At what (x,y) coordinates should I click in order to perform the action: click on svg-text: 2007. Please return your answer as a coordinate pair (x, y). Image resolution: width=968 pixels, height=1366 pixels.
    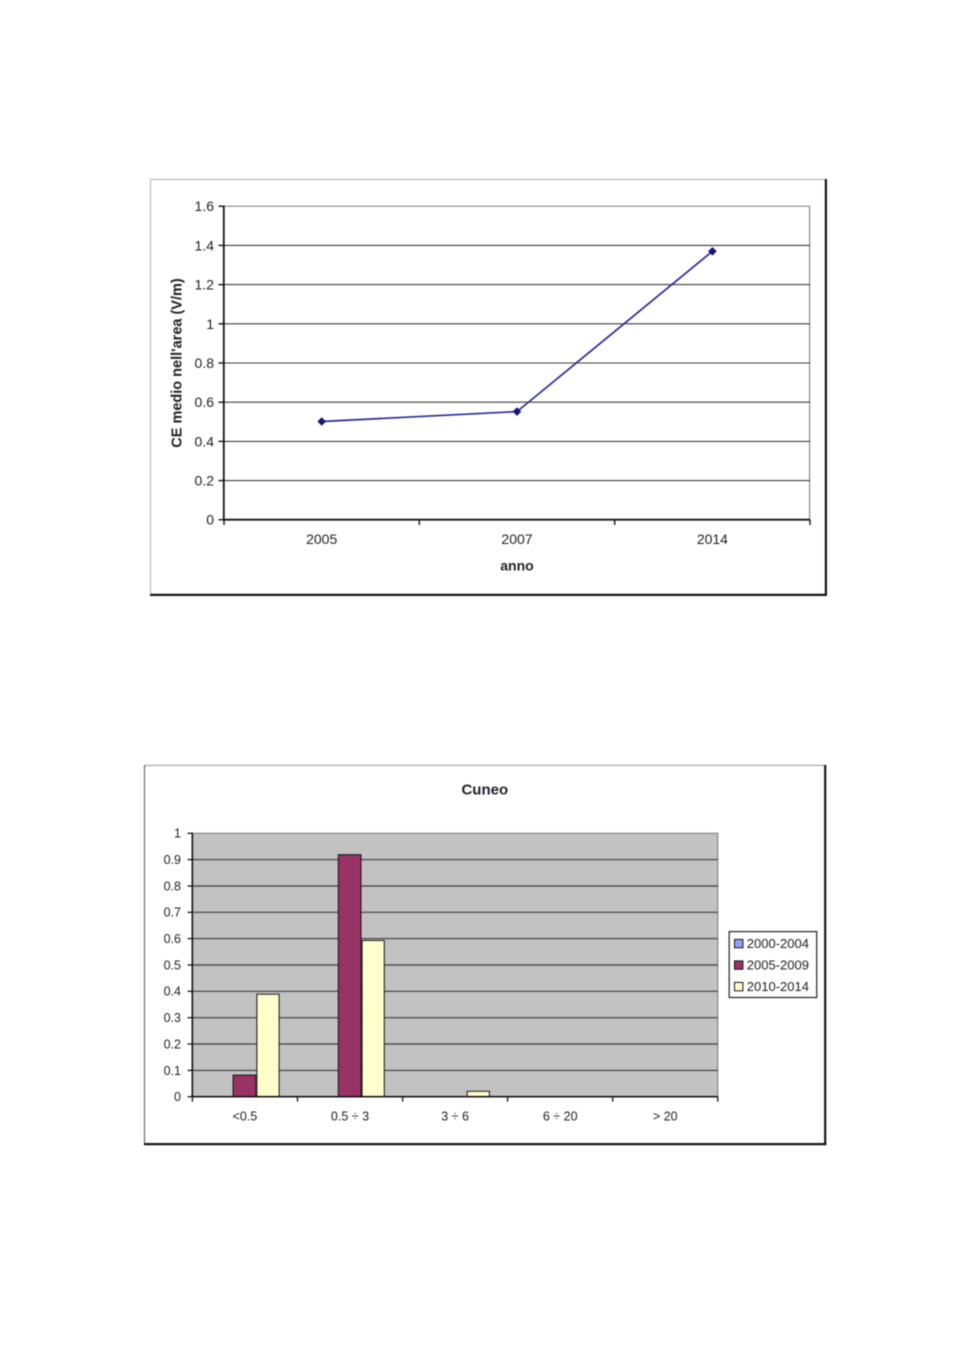
    Looking at the image, I should click on (516, 539).